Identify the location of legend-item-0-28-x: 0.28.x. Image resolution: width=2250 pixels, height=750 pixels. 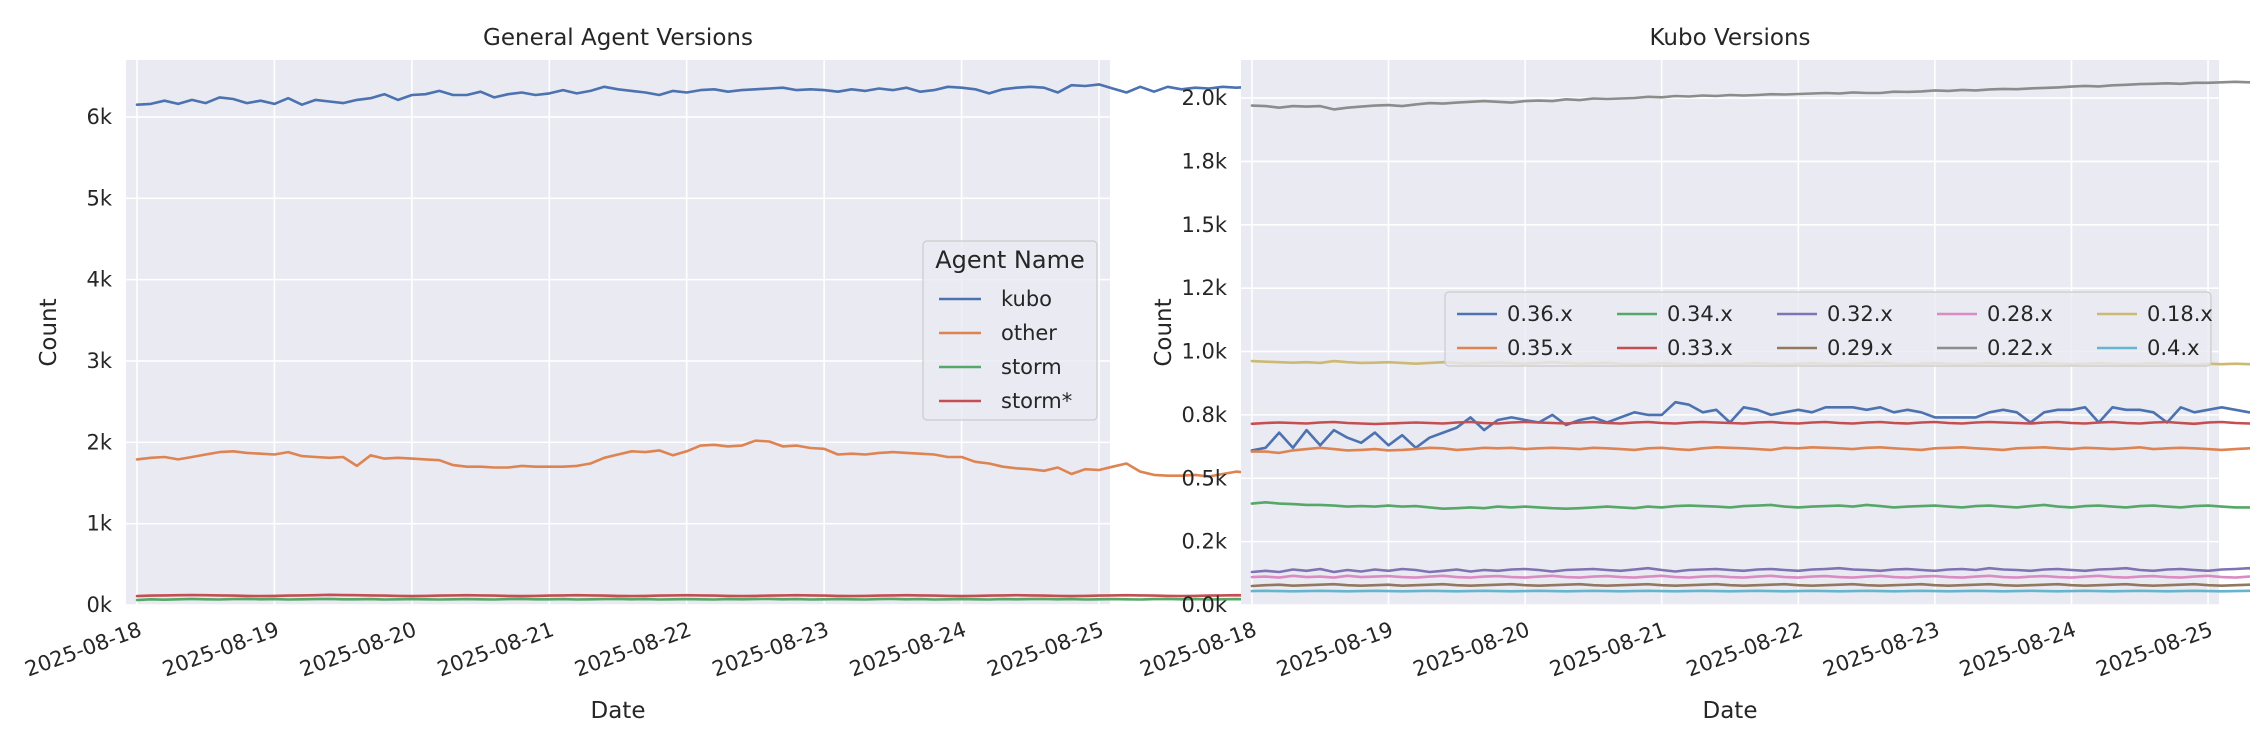
(1995, 314).